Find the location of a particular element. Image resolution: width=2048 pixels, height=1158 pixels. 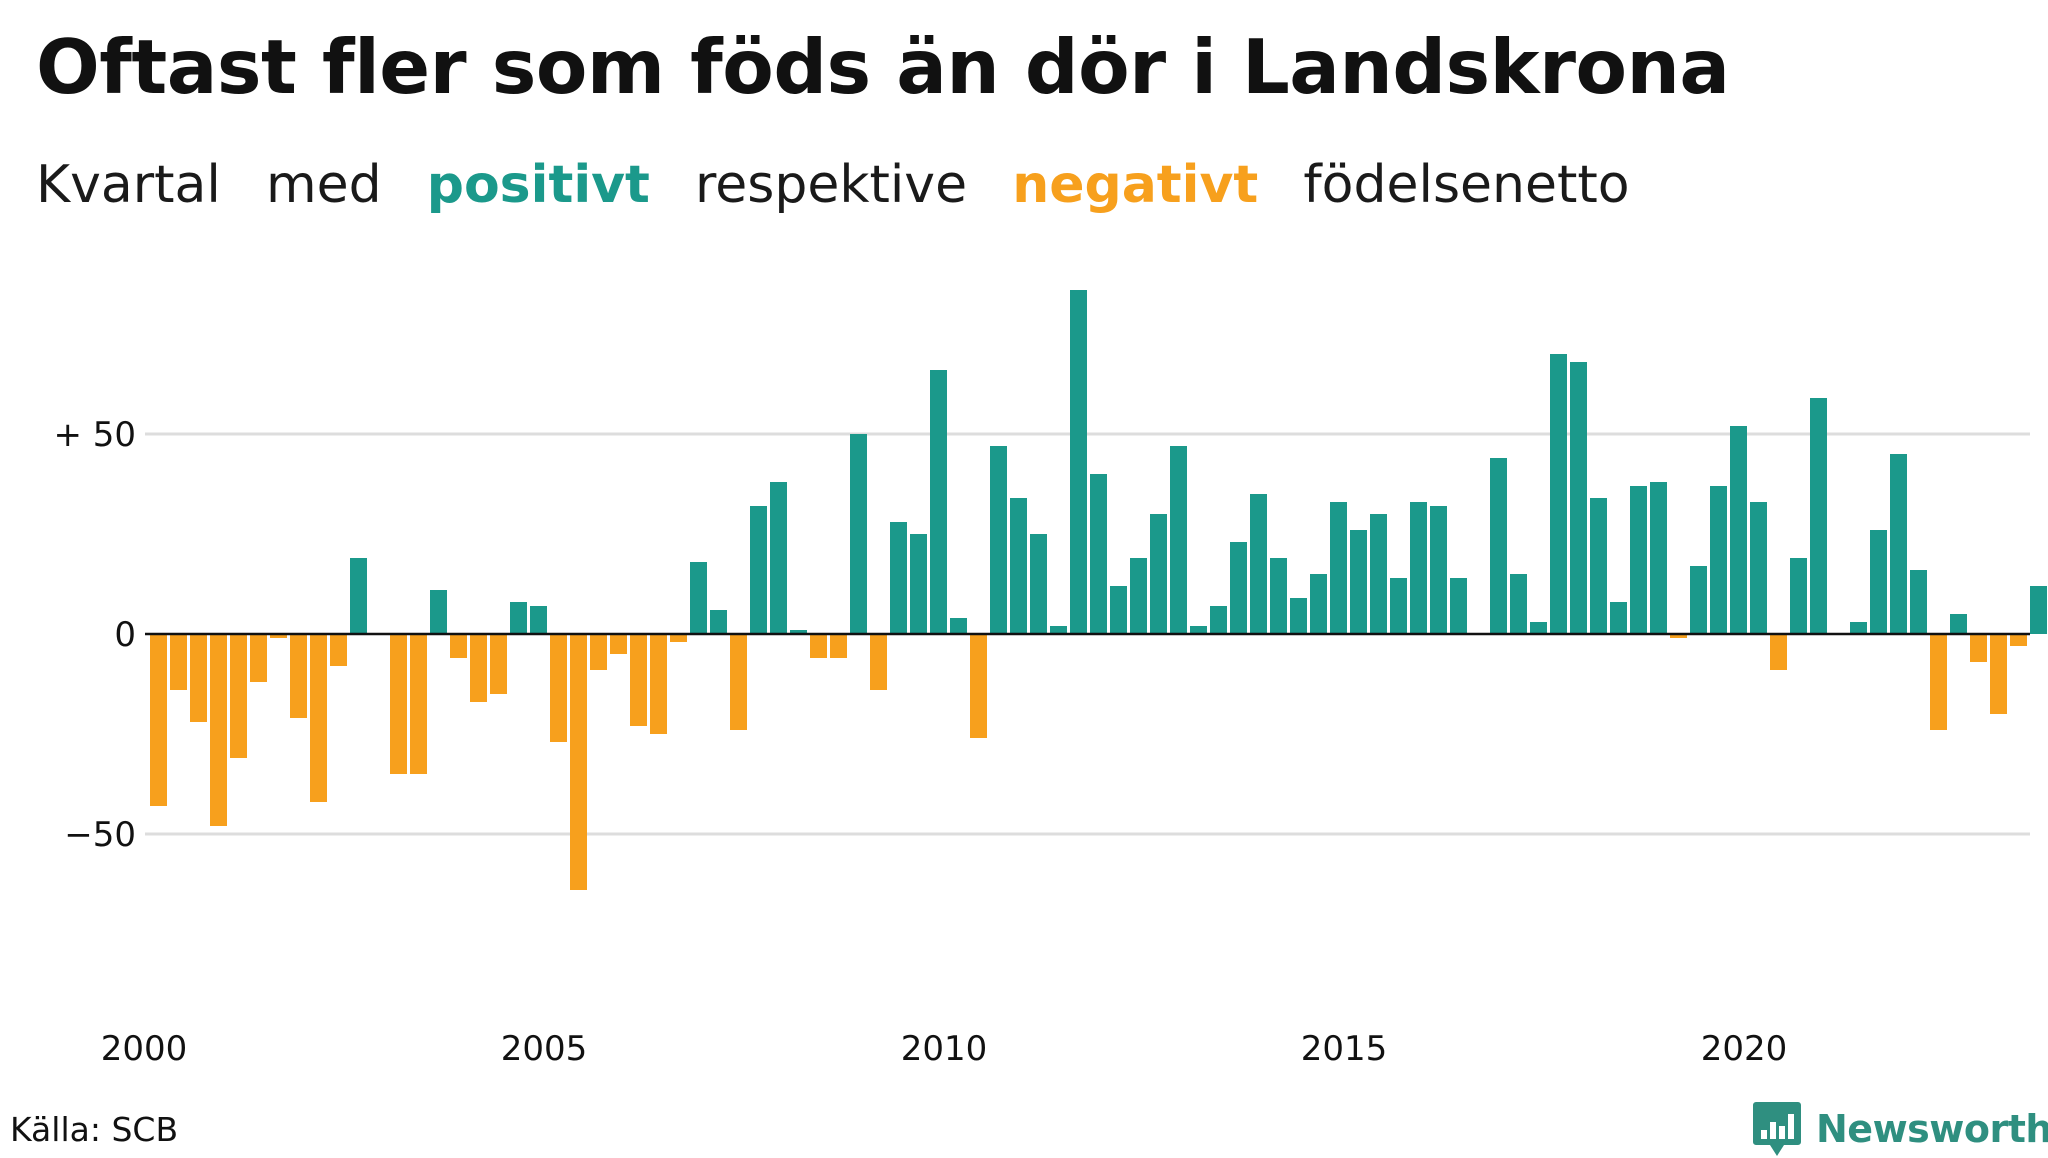

x-tick-label: 2015 is located at coordinates (1344, 1049).